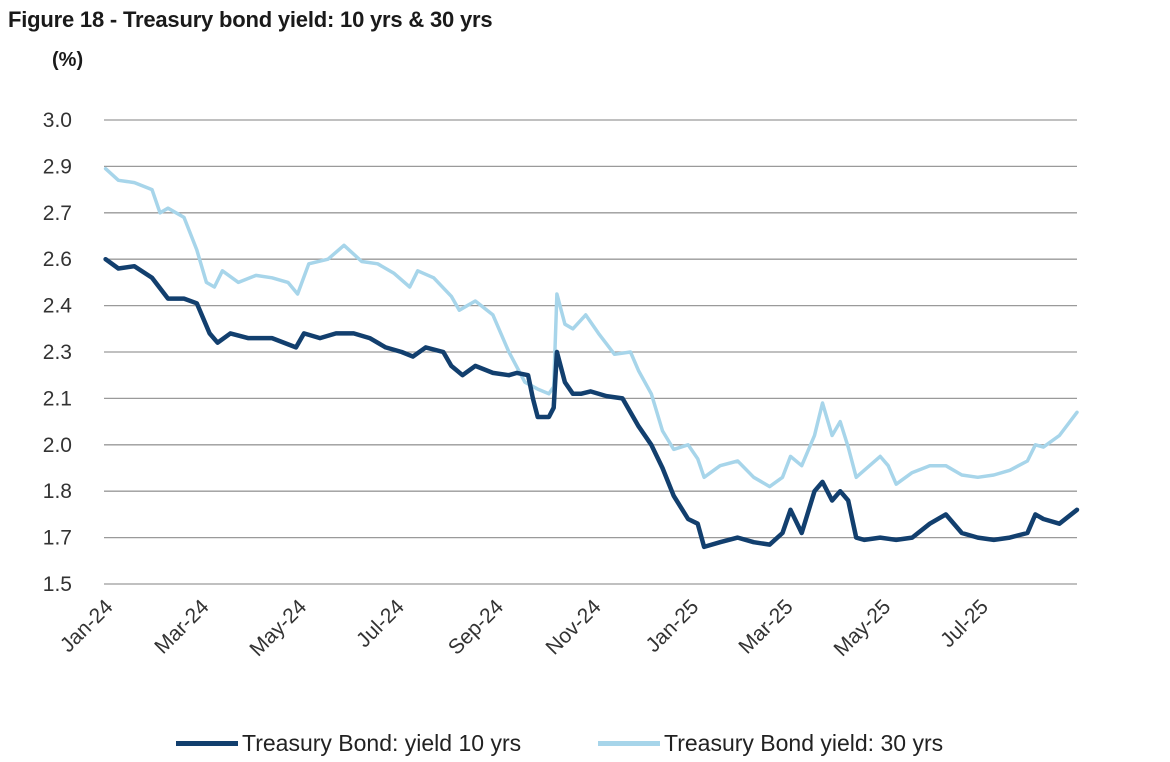  I want to click on x-tick-label: Mar-24, so click(182, 627).